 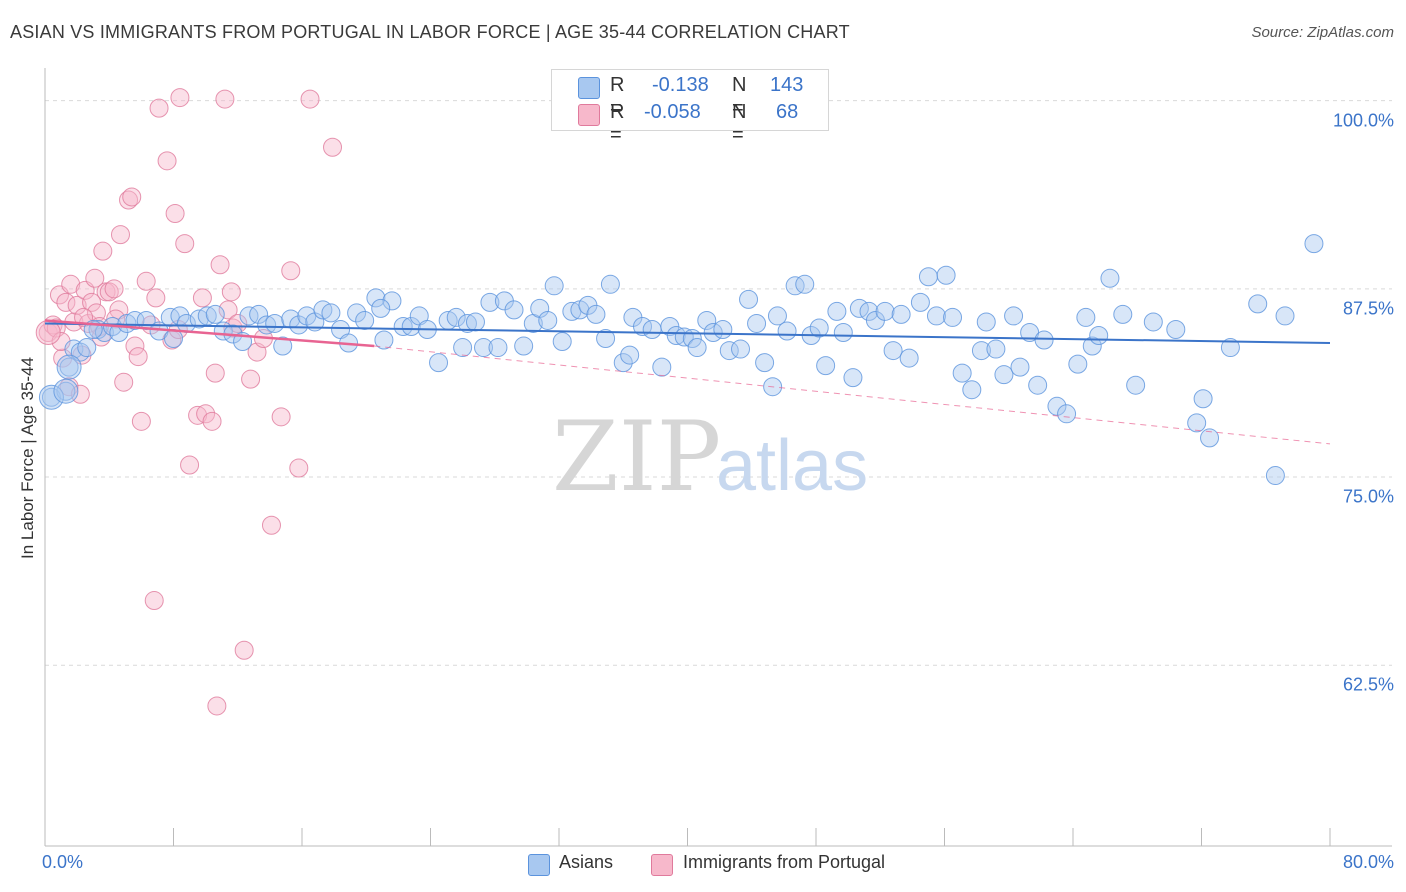 What do you see at coordinates (1368, 308) in the screenshot?
I see `y-tick-label: 87.5%` at bounding box center [1368, 308].